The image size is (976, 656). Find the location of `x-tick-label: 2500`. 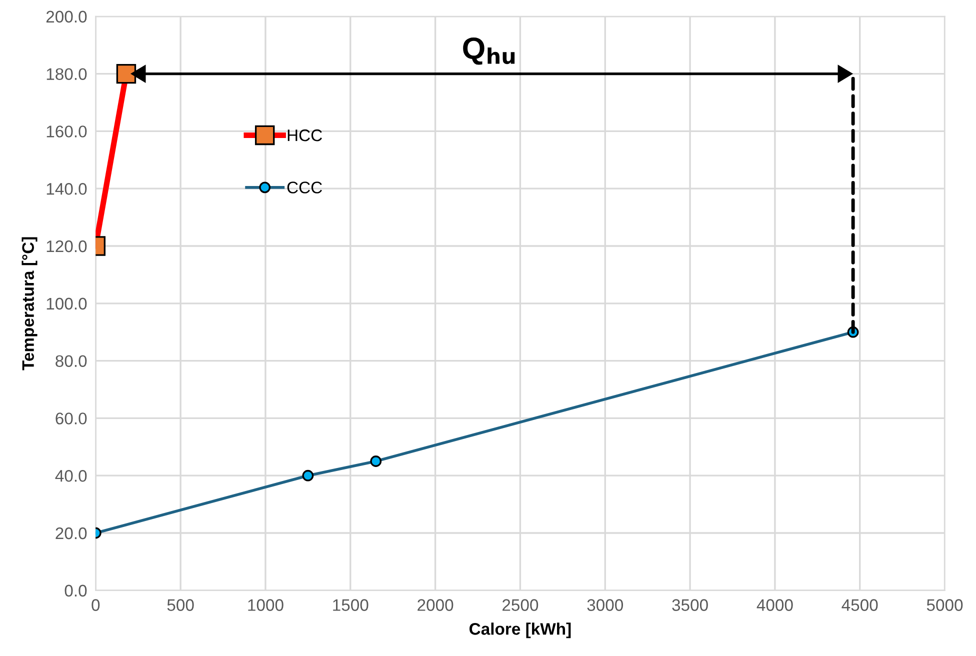

x-tick-label: 2500 is located at coordinates (520, 605).